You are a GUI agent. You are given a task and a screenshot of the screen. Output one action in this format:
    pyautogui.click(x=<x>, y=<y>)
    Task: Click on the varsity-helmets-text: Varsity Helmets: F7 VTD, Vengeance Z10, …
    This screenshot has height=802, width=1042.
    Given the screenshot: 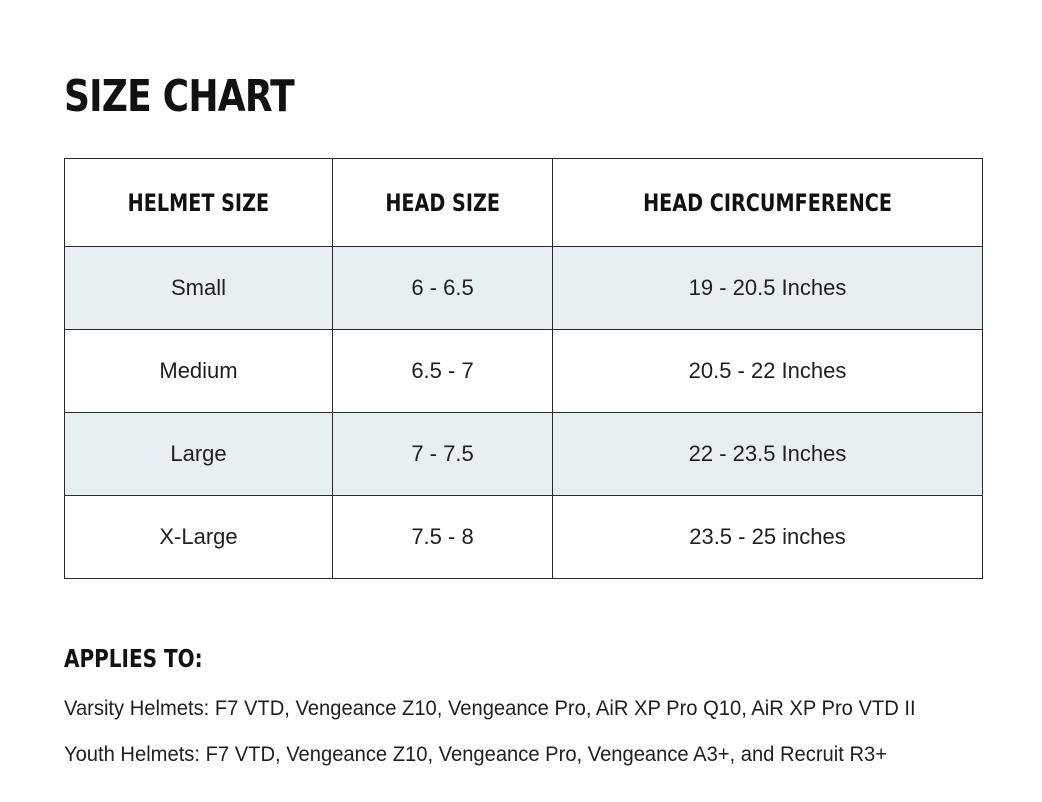 What is the action you would take?
    pyautogui.click(x=490, y=708)
    